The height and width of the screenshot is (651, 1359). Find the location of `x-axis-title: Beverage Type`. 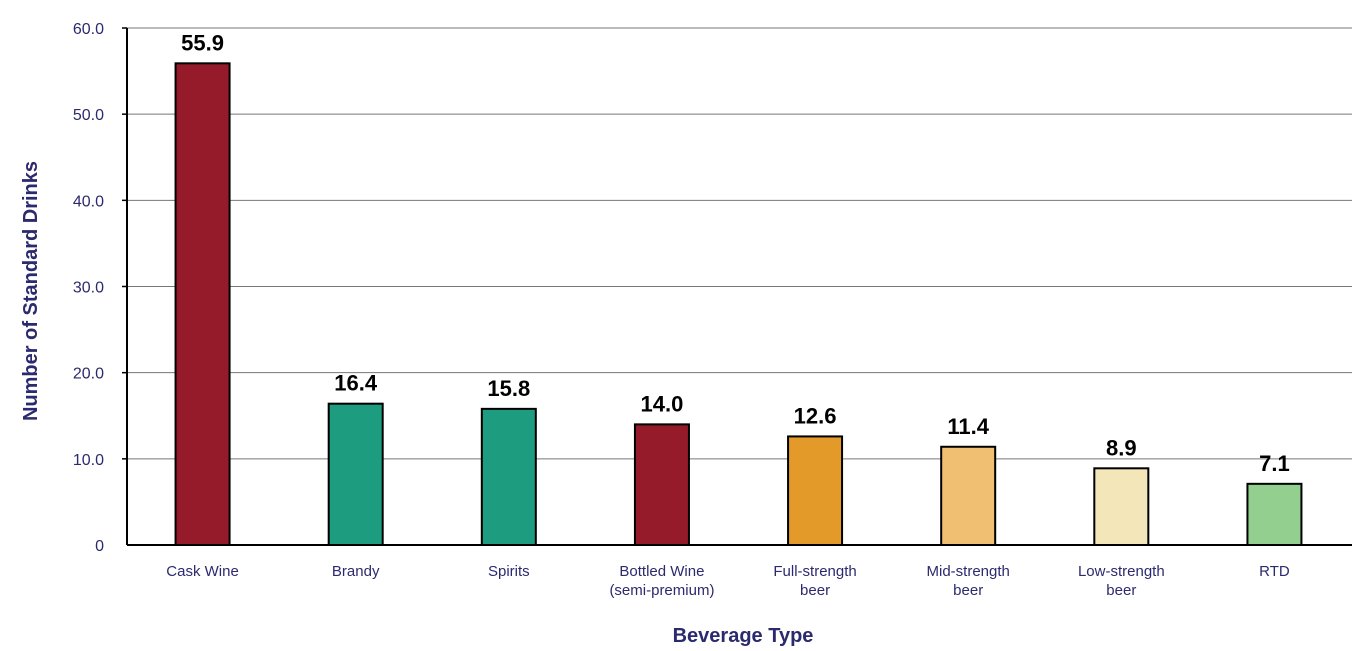

x-axis-title: Beverage Type is located at coordinates (743, 636).